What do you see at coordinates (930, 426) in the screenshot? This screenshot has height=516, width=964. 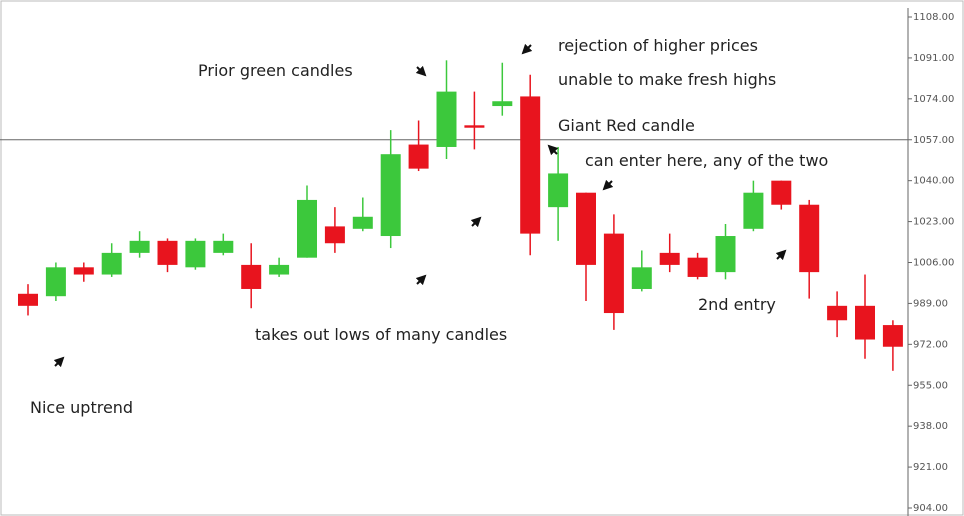 I see `y-tick-label: 938.00` at bounding box center [930, 426].